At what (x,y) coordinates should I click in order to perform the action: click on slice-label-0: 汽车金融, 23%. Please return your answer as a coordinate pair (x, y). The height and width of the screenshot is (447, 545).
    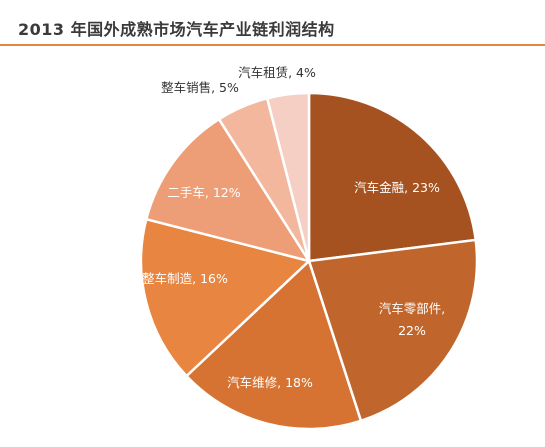
    Looking at the image, I should click on (397, 187).